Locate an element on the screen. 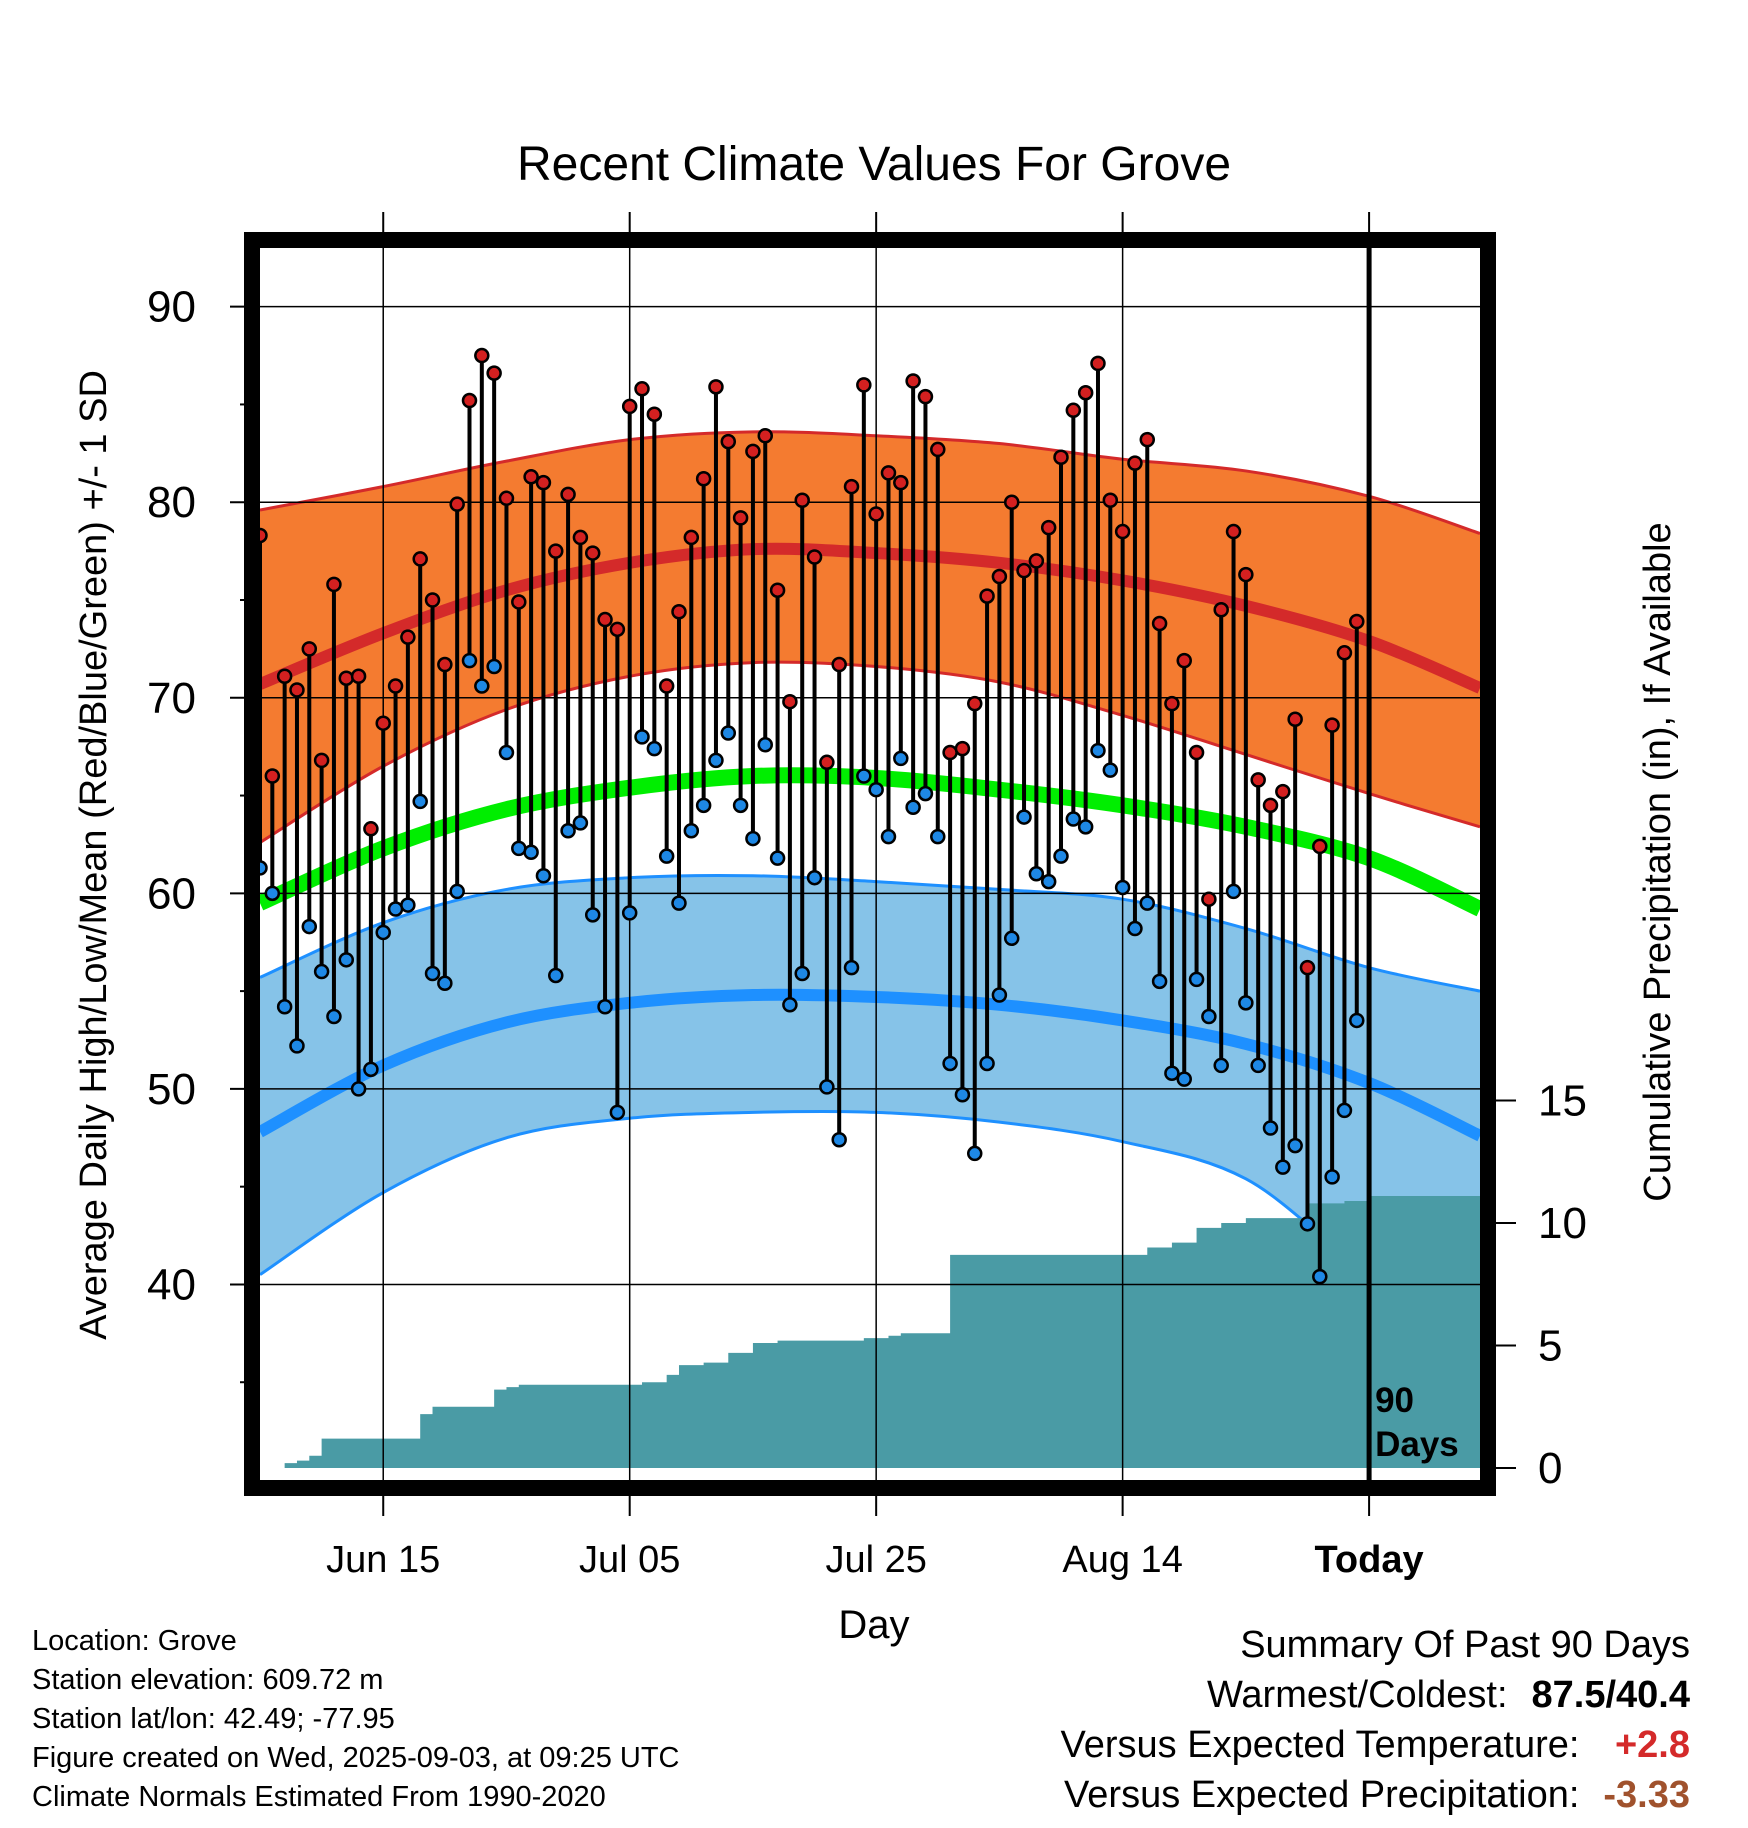  today-days-number: 90 is located at coordinates (1394, 1400).